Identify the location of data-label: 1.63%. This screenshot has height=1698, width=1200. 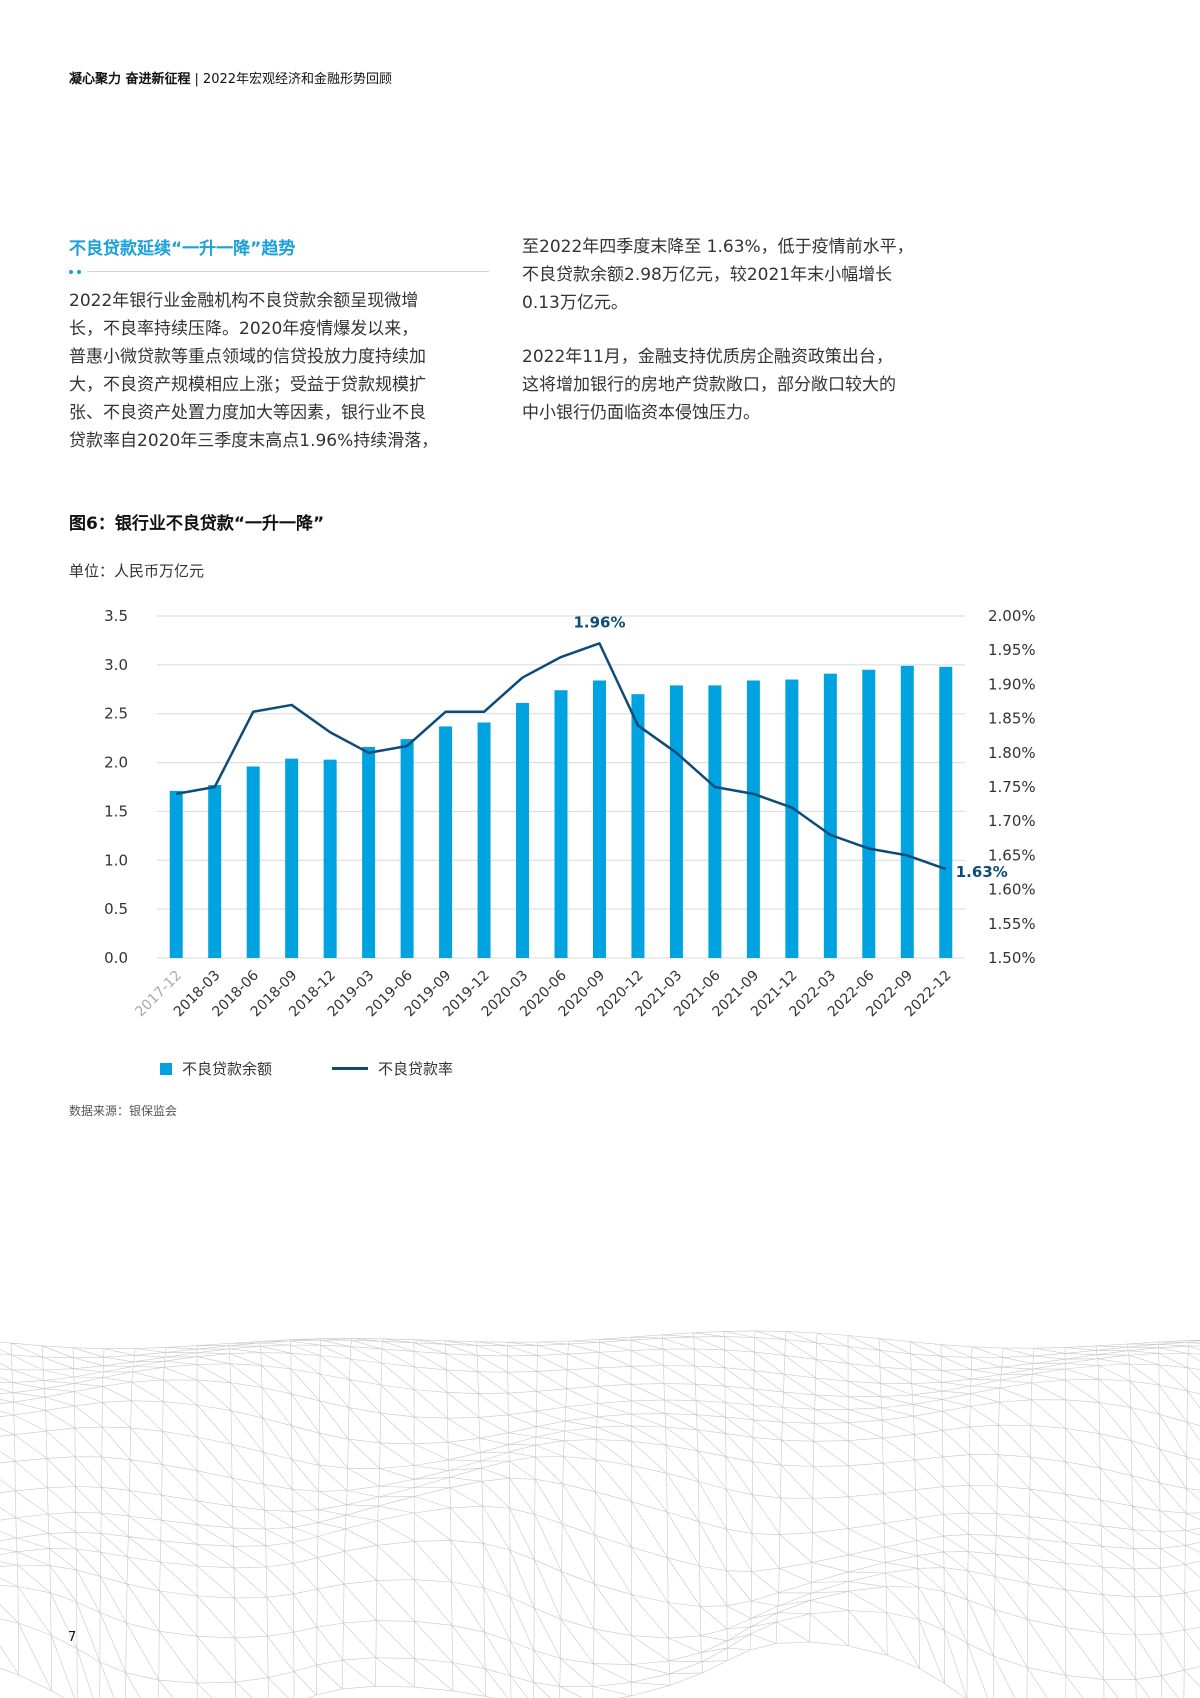
(982, 872).